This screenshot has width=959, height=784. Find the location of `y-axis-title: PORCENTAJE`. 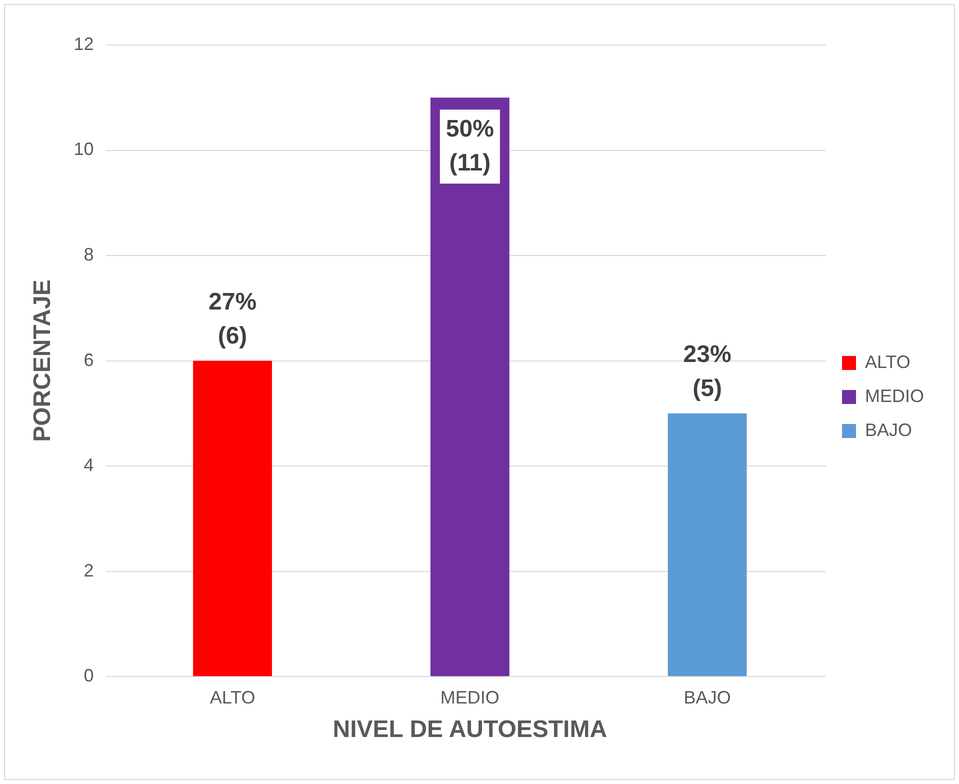

y-axis-title: PORCENTAJE is located at coordinates (42, 361).